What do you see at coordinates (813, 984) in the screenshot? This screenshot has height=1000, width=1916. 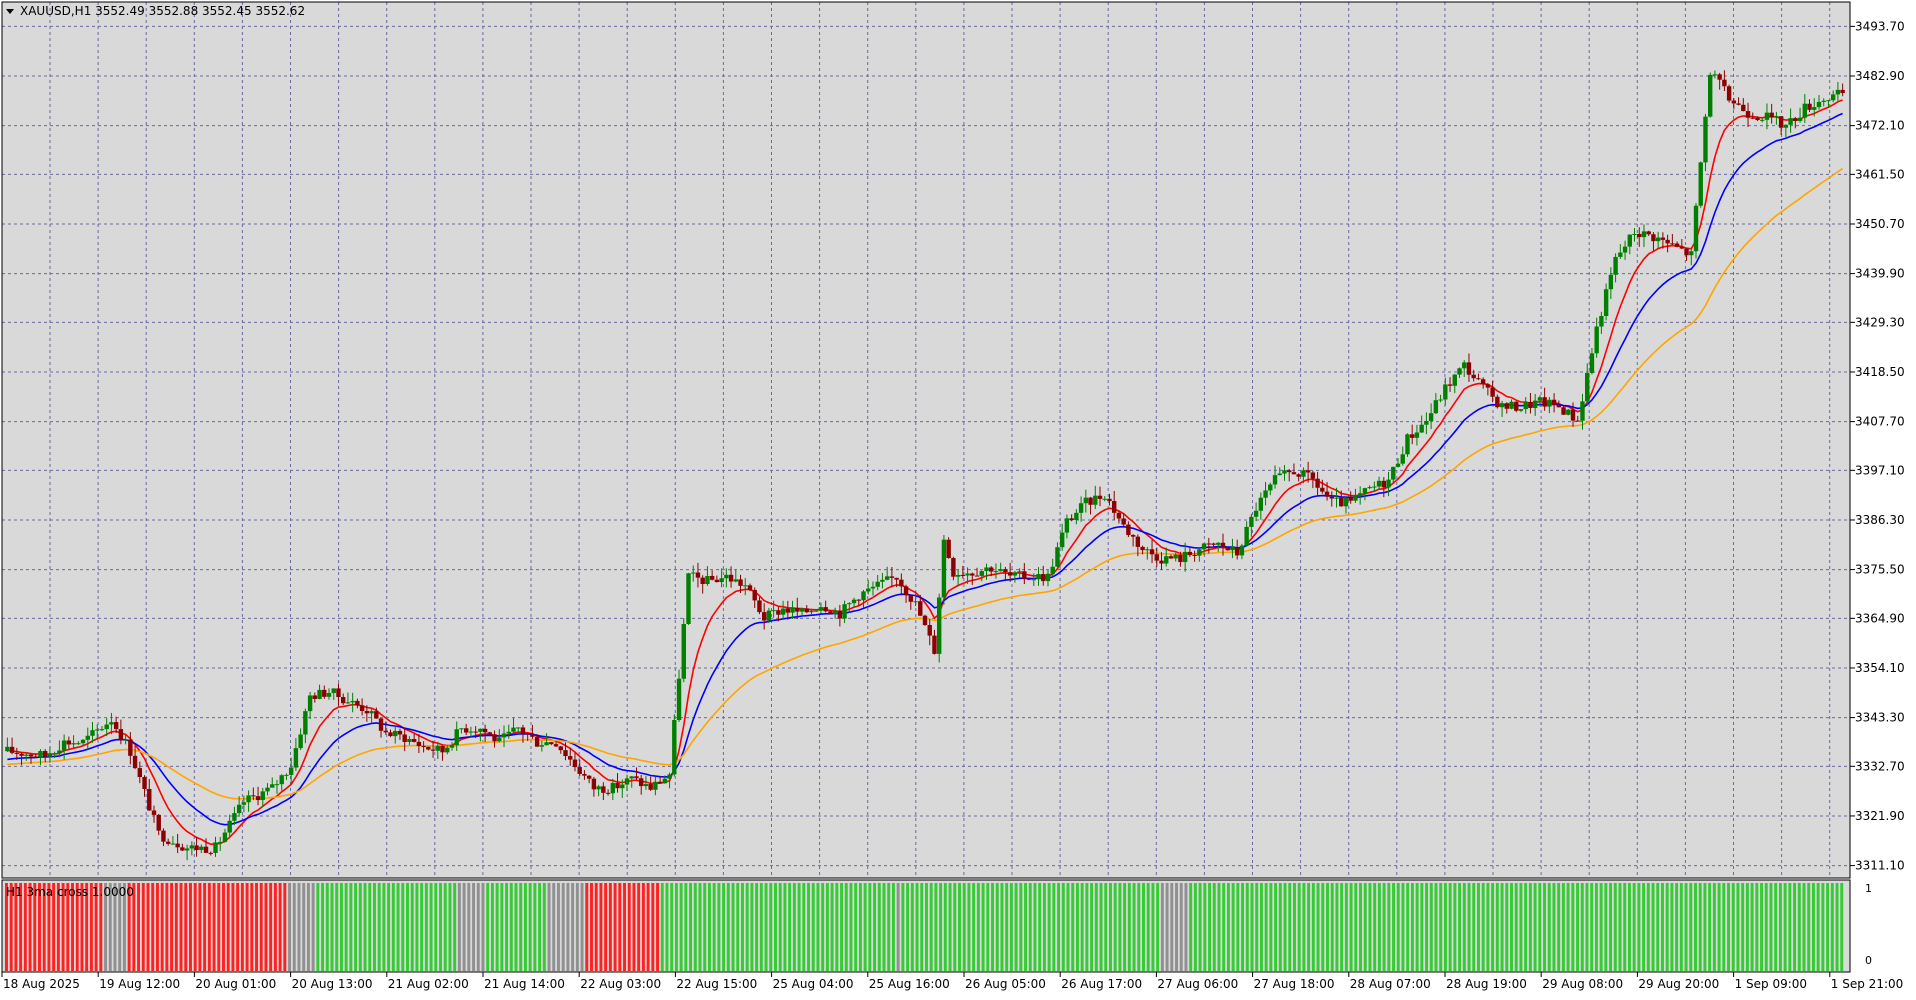 I see `x-tick-label: 25 Aug 04:00` at bounding box center [813, 984].